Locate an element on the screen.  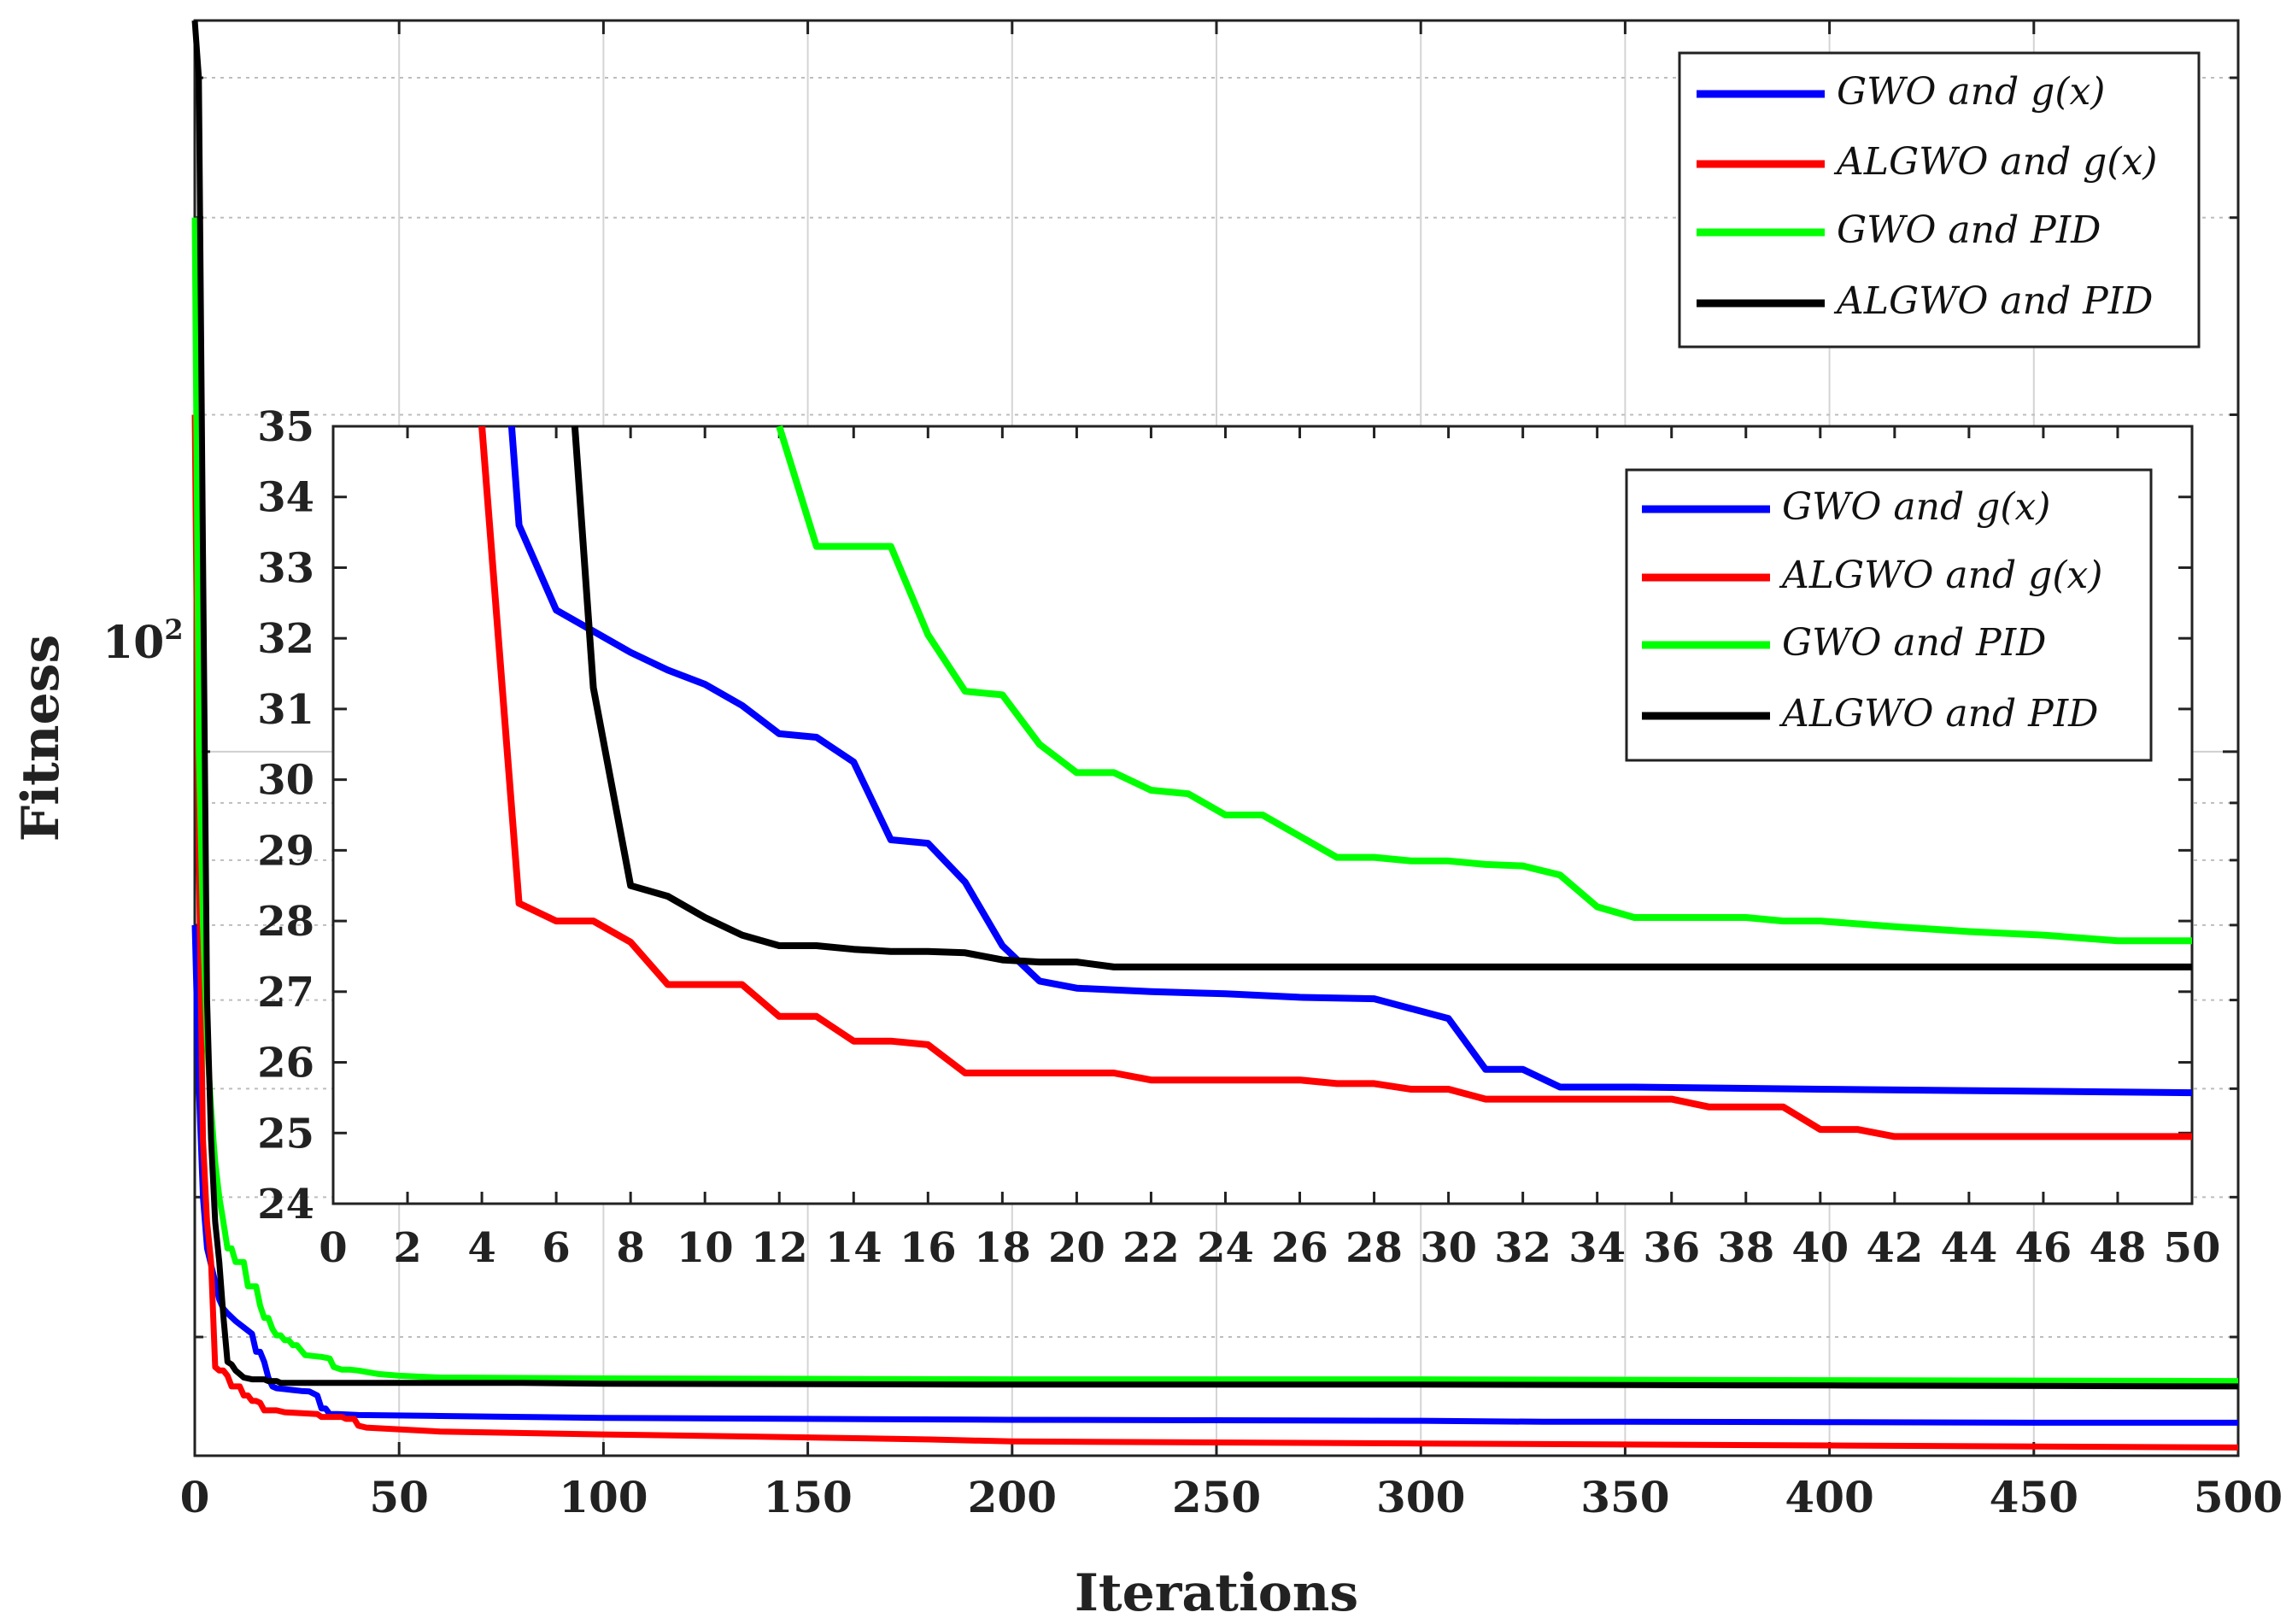
main-x-tick-label: 100 is located at coordinates (603, 1497).